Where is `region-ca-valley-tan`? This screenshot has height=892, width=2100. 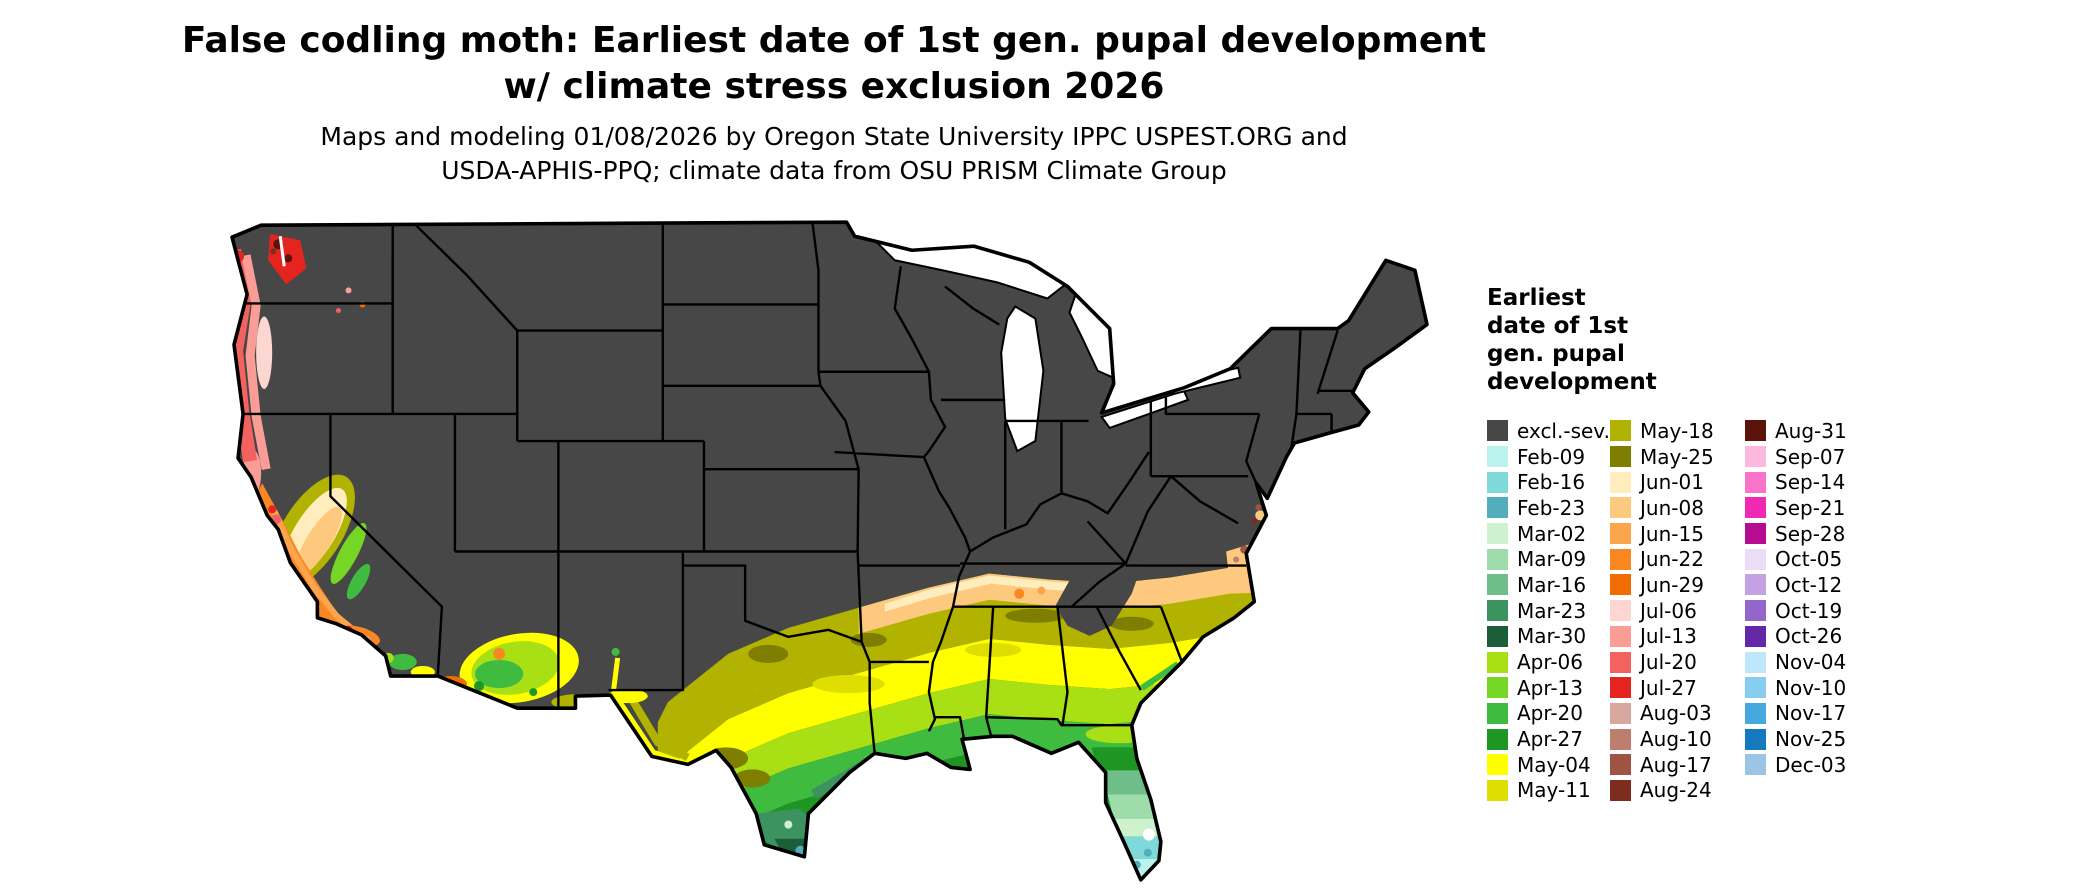 region-ca-valley-tan is located at coordinates (318, 541).